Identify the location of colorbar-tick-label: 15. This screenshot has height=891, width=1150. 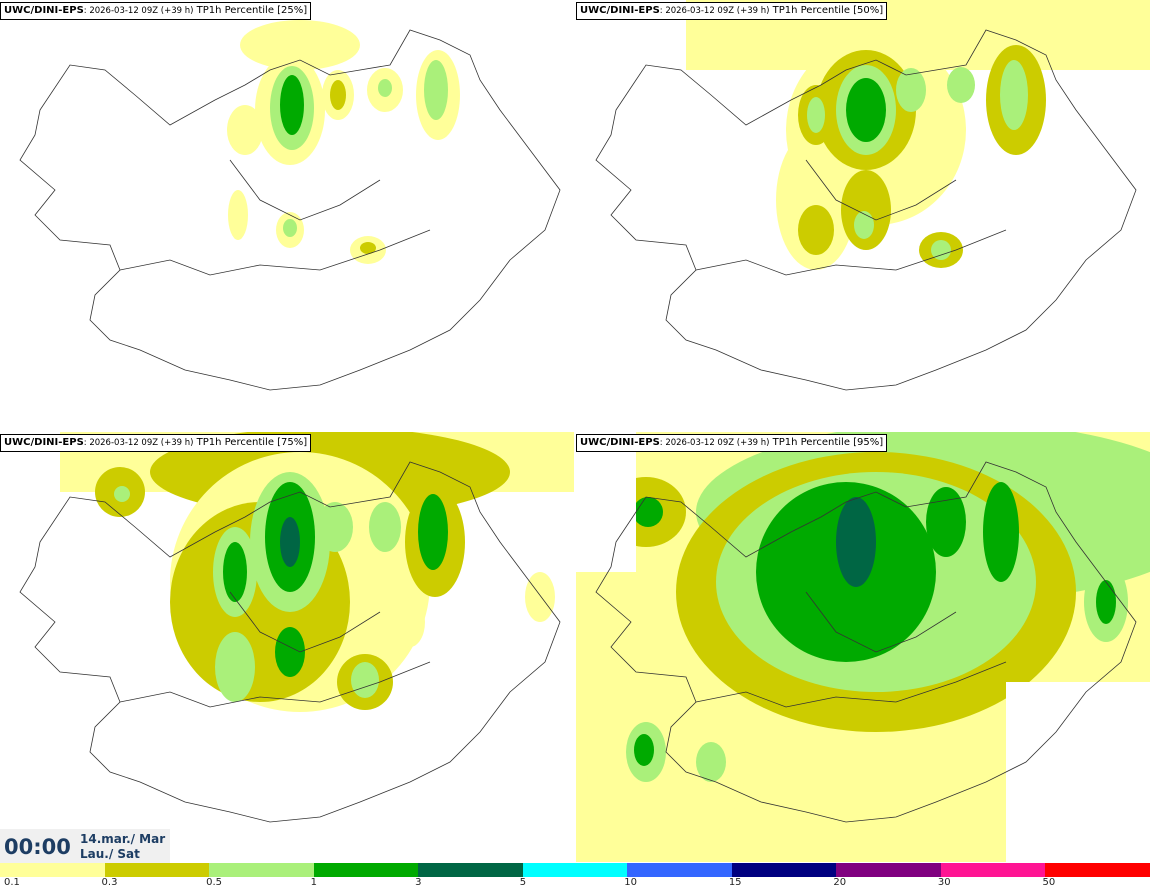
(735, 882).